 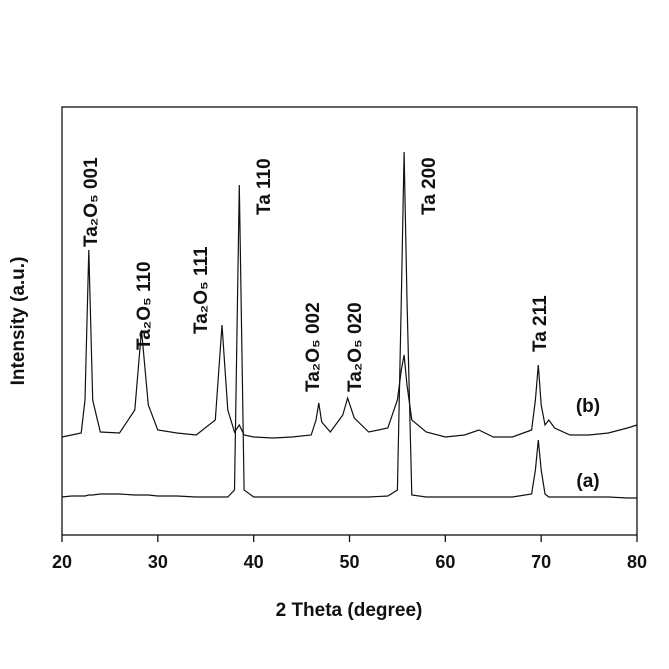 I want to click on x-axis-title: 2 Theta (degree), so click(x=349, y=610).